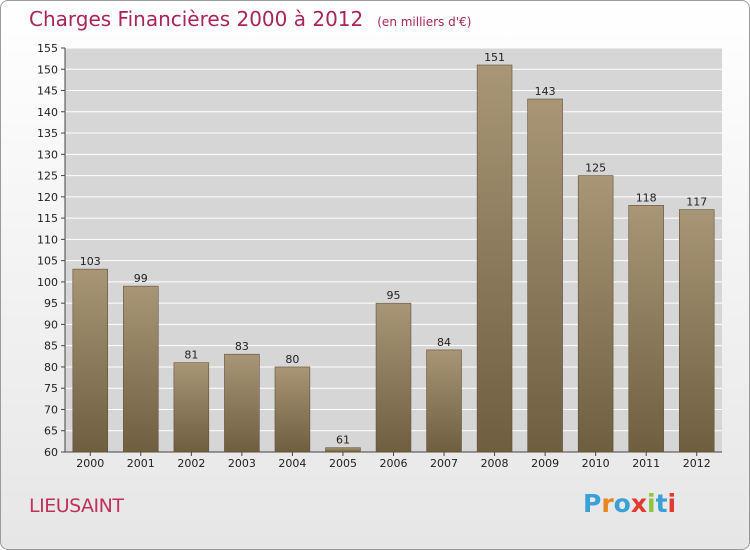  I want to click on y-tick-label: 65, so click(51, 431).